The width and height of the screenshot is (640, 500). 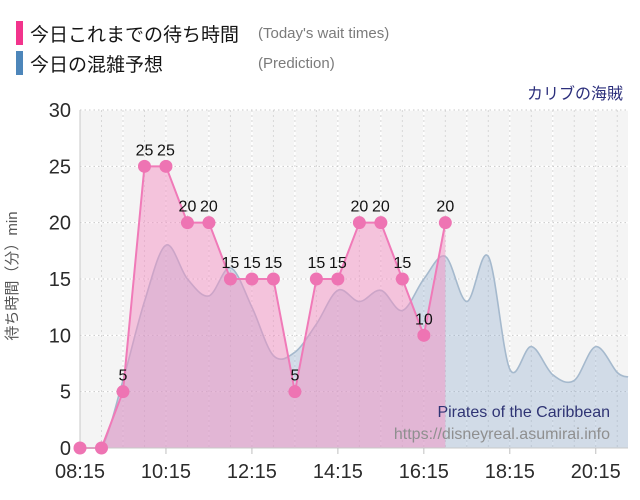 I want to click on legend-label-prediction: 今日の混雑予想, so click(x=97, y=65).